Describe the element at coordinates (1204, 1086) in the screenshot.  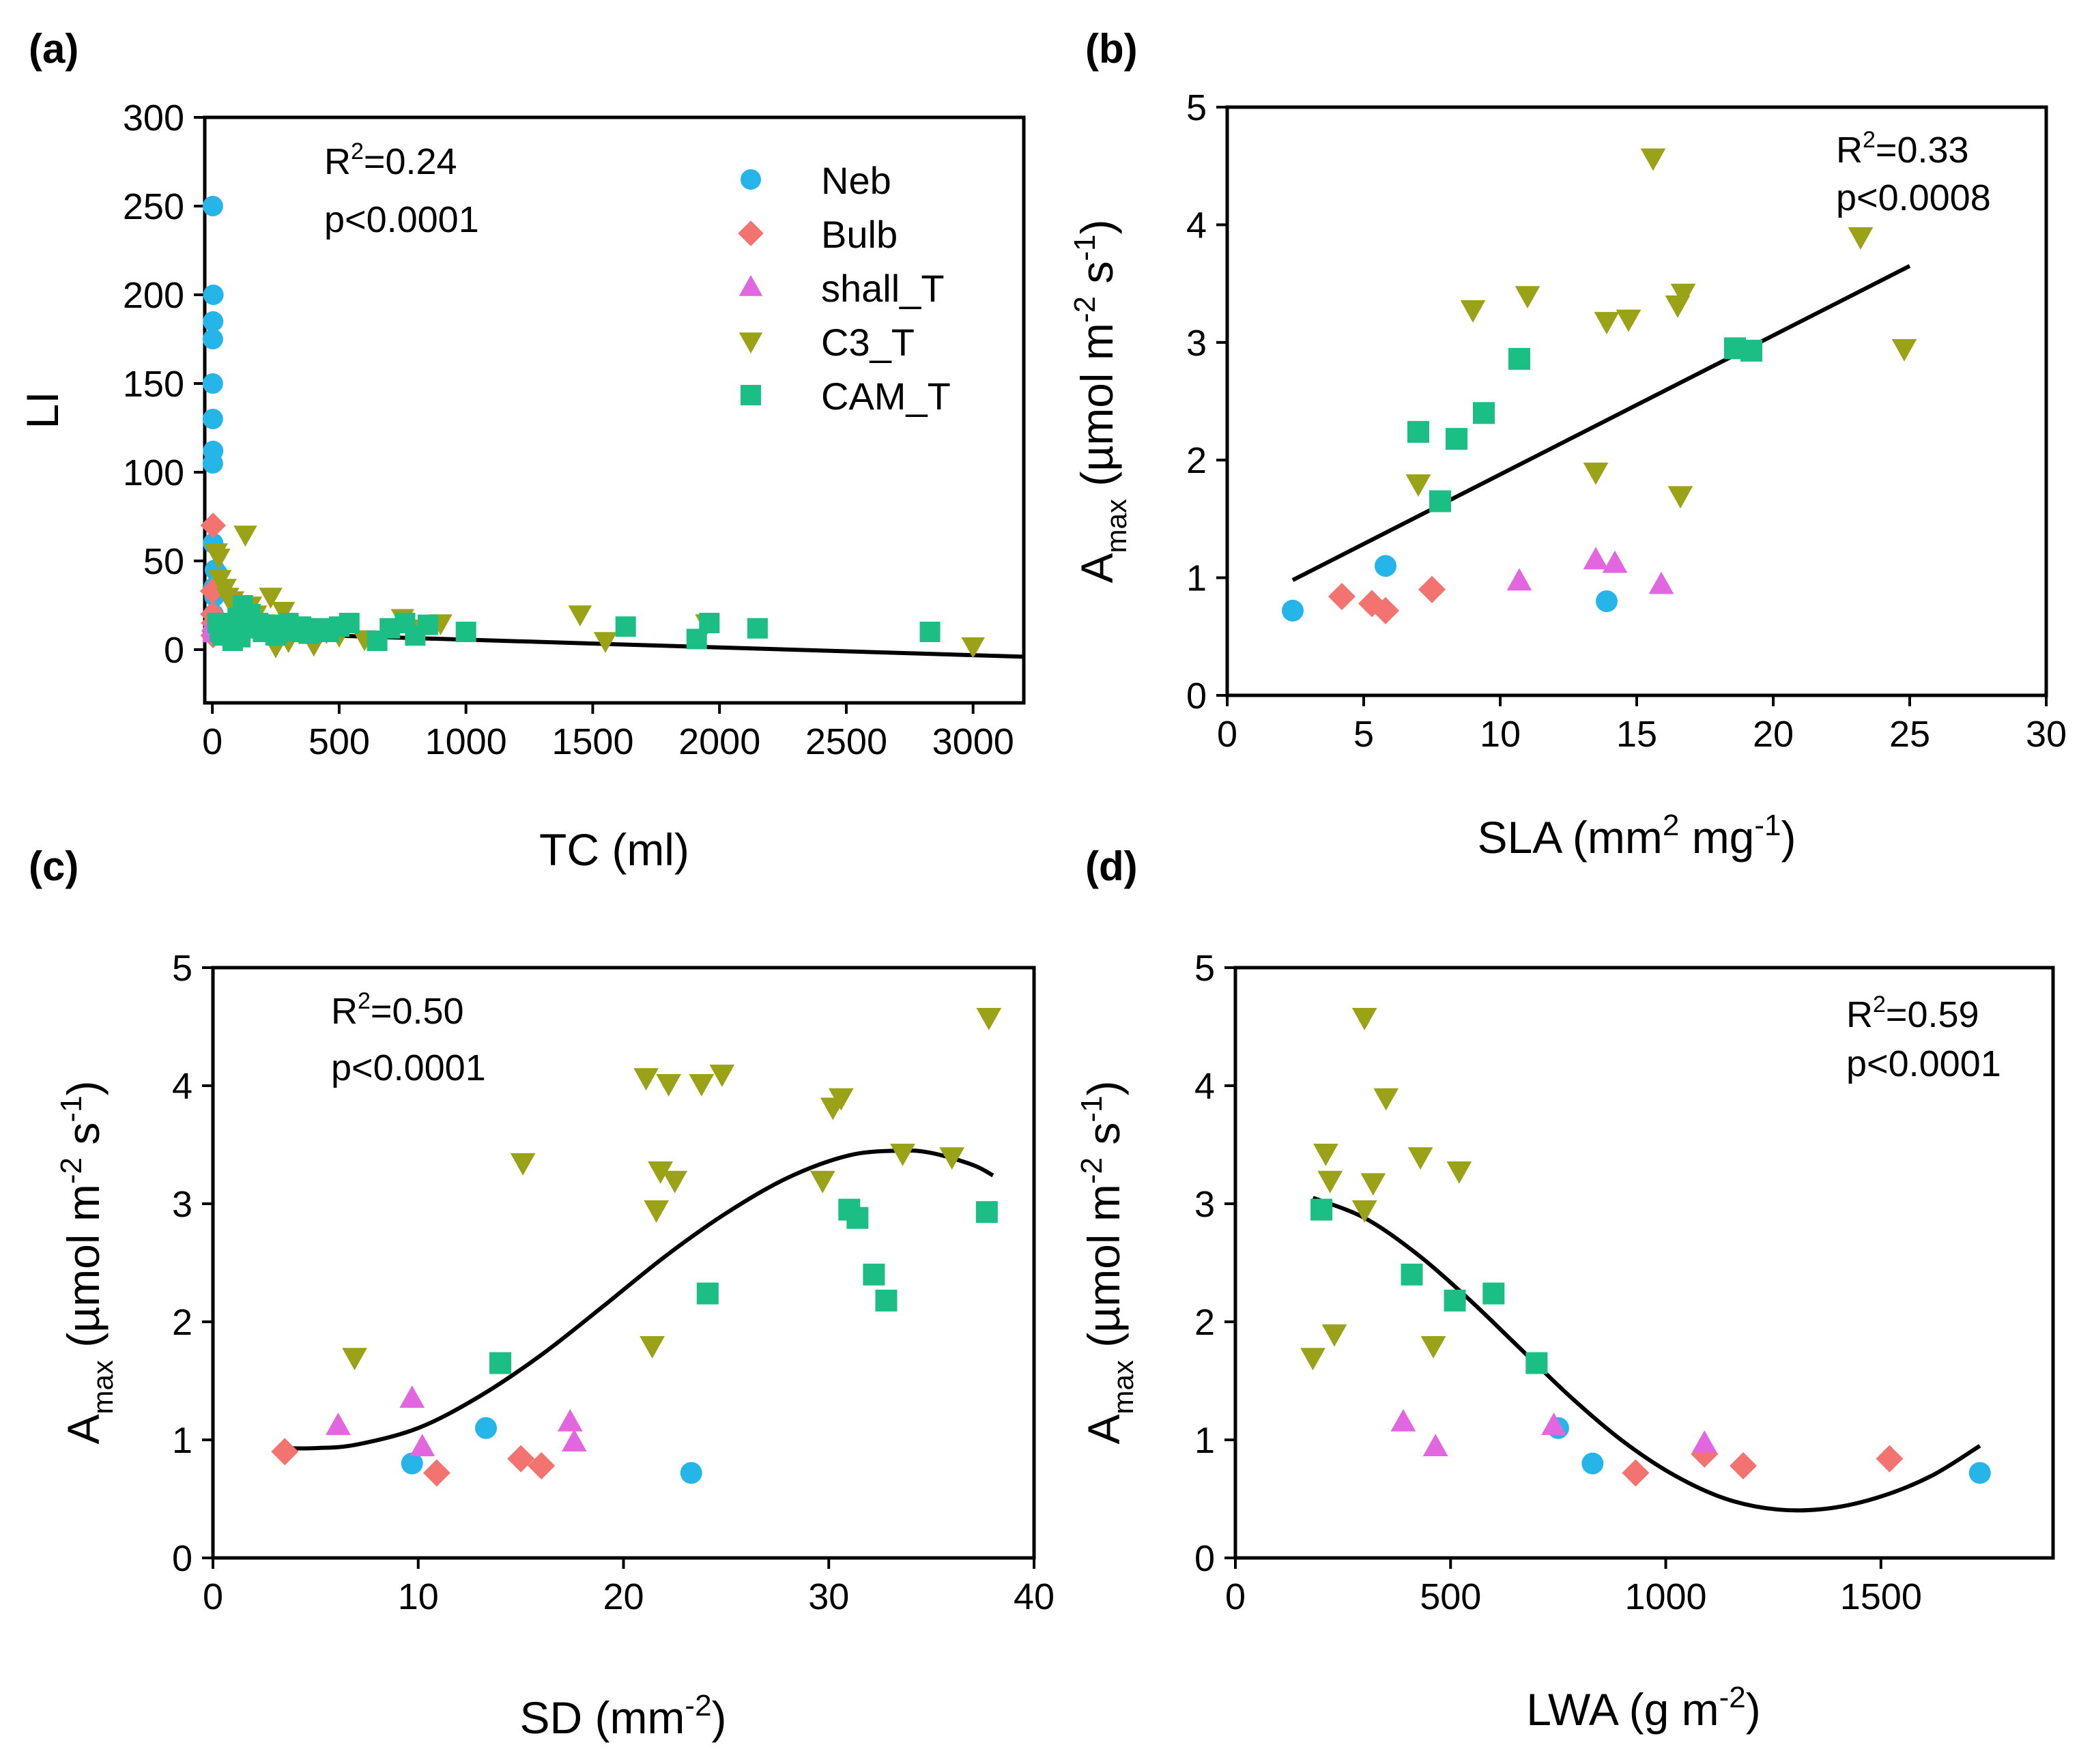
I see `y-tick-label: 4` at that location.